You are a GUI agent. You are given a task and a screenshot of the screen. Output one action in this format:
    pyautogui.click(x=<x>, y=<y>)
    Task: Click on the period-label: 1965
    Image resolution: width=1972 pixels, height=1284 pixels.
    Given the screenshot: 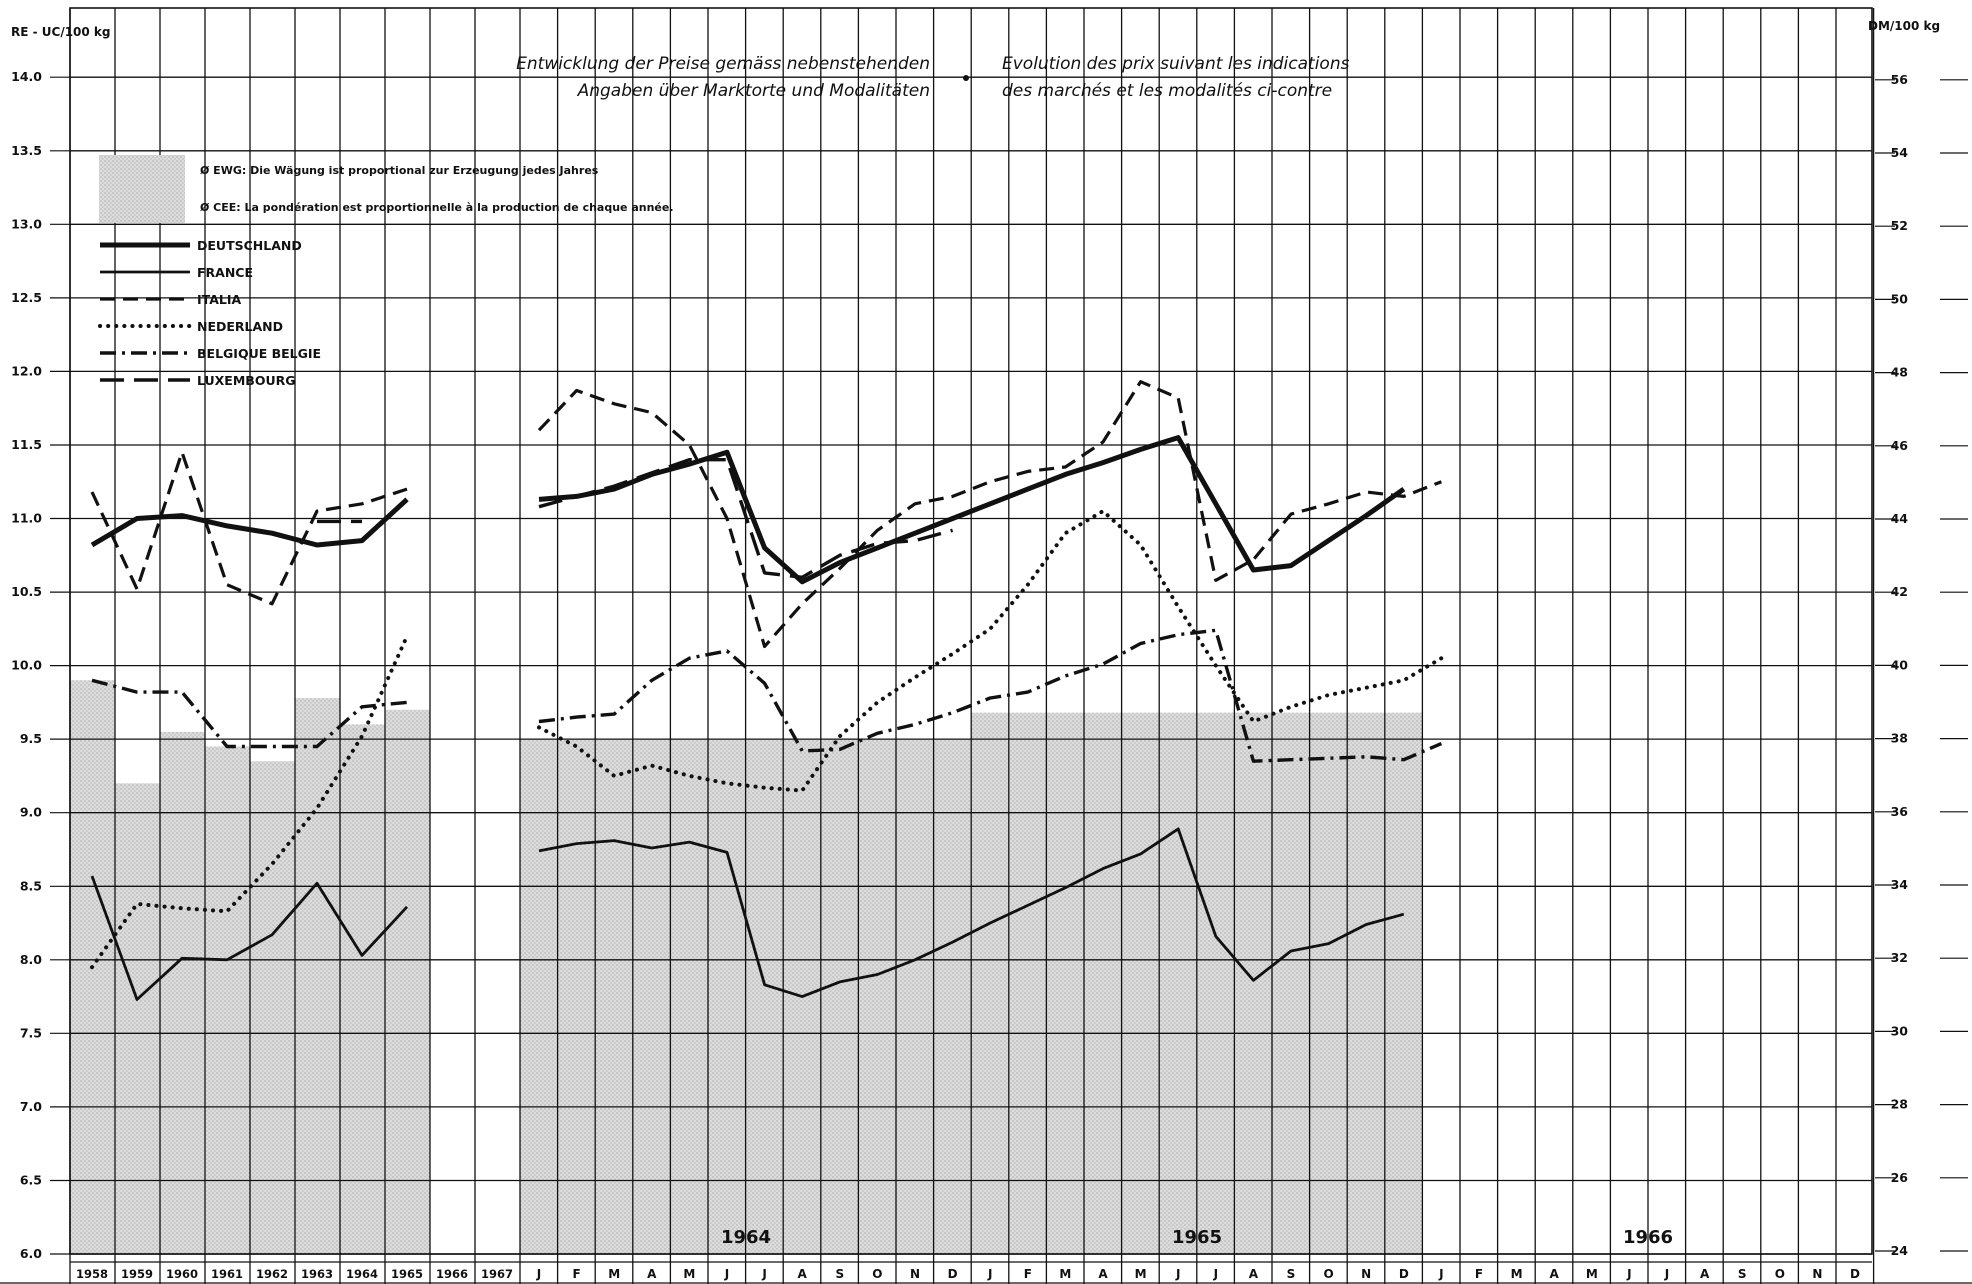 What is the action you would take?
    pyautogui.click(x=1197, y=1237)
    